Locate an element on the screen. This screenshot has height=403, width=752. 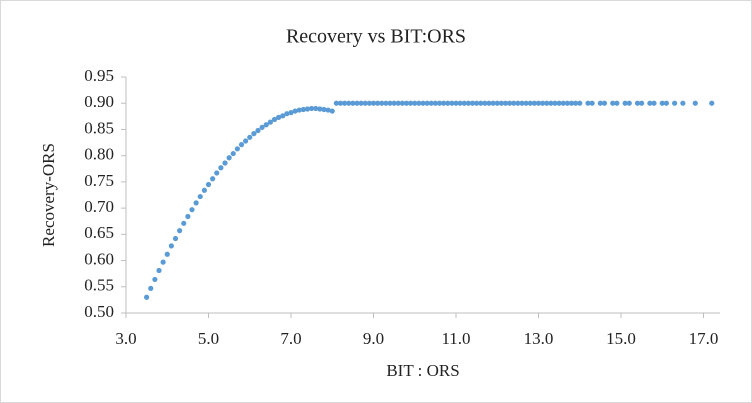
y-tick-label: 0.55 is located at coordinates (99, 285).